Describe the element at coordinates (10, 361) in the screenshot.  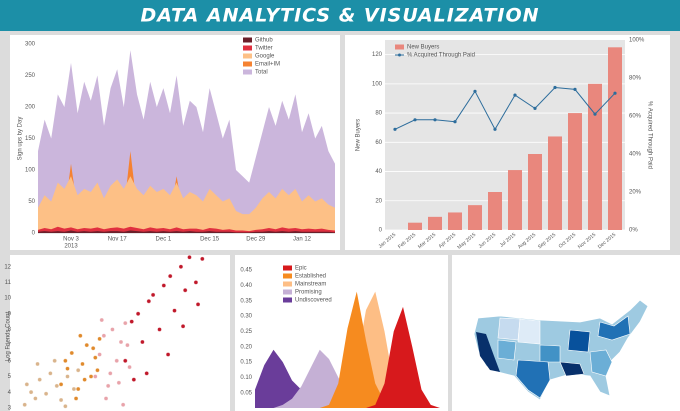
I see `y-tick-label: 6` at that location.